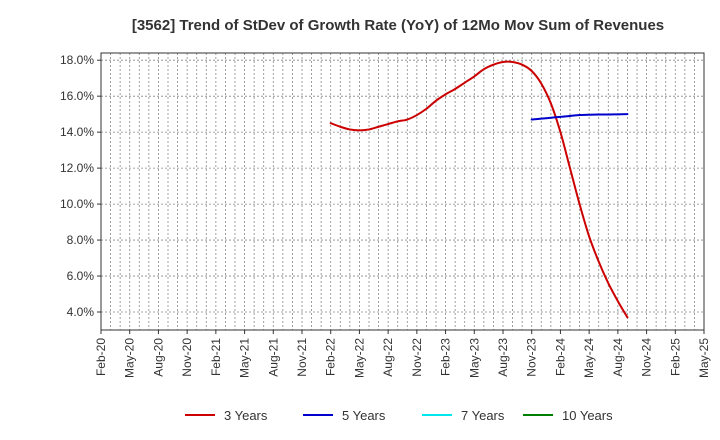 The height and width of the screenshot is (440, 720). Describe the element at coordinates (81, 276) in the screenshot. I see `y-tick-label: 6.0%` at that location.